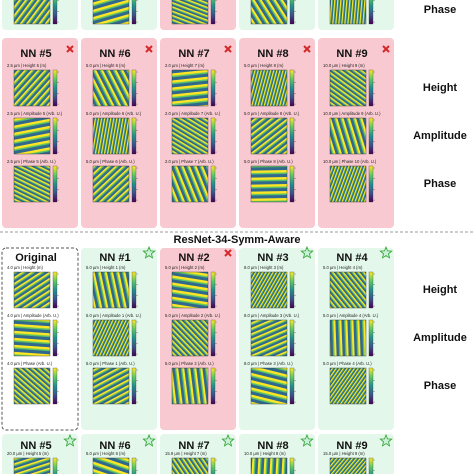 Image resolution: width=474 pixels, height=474 pixels. I want to click on image-caption: 5.0 µm | Phase 1 (Arb. U.), so click(110, 363).